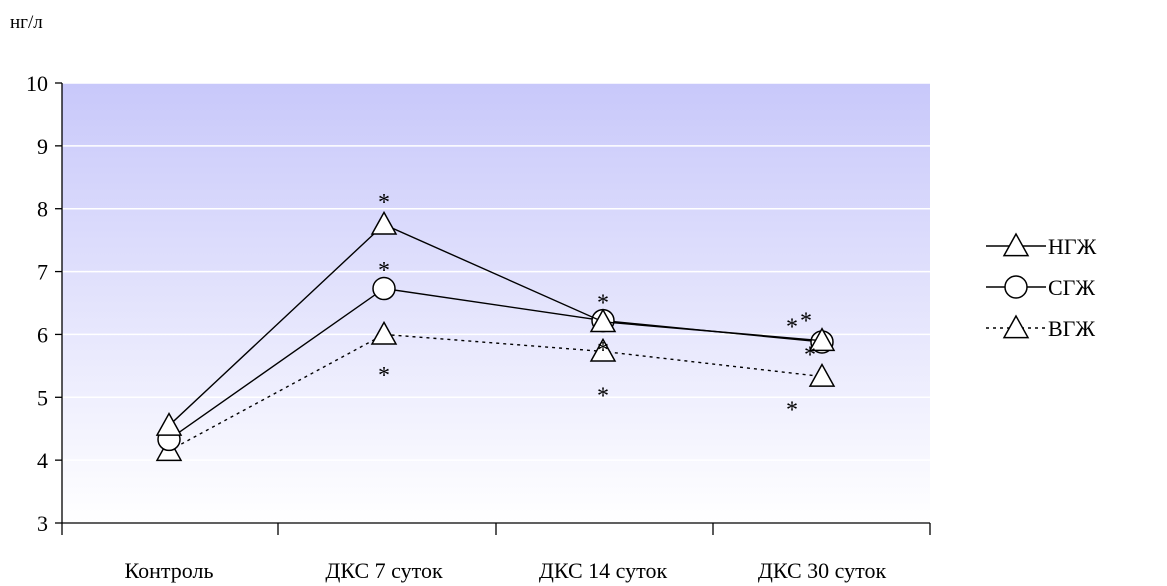 The image size is (1167, 586). What do you see at coordinates (37, 303) in the screenshot?
I see `y-tick-labels: 3 4 5 6 7 8 9 10` at bounding box center [37, 303].